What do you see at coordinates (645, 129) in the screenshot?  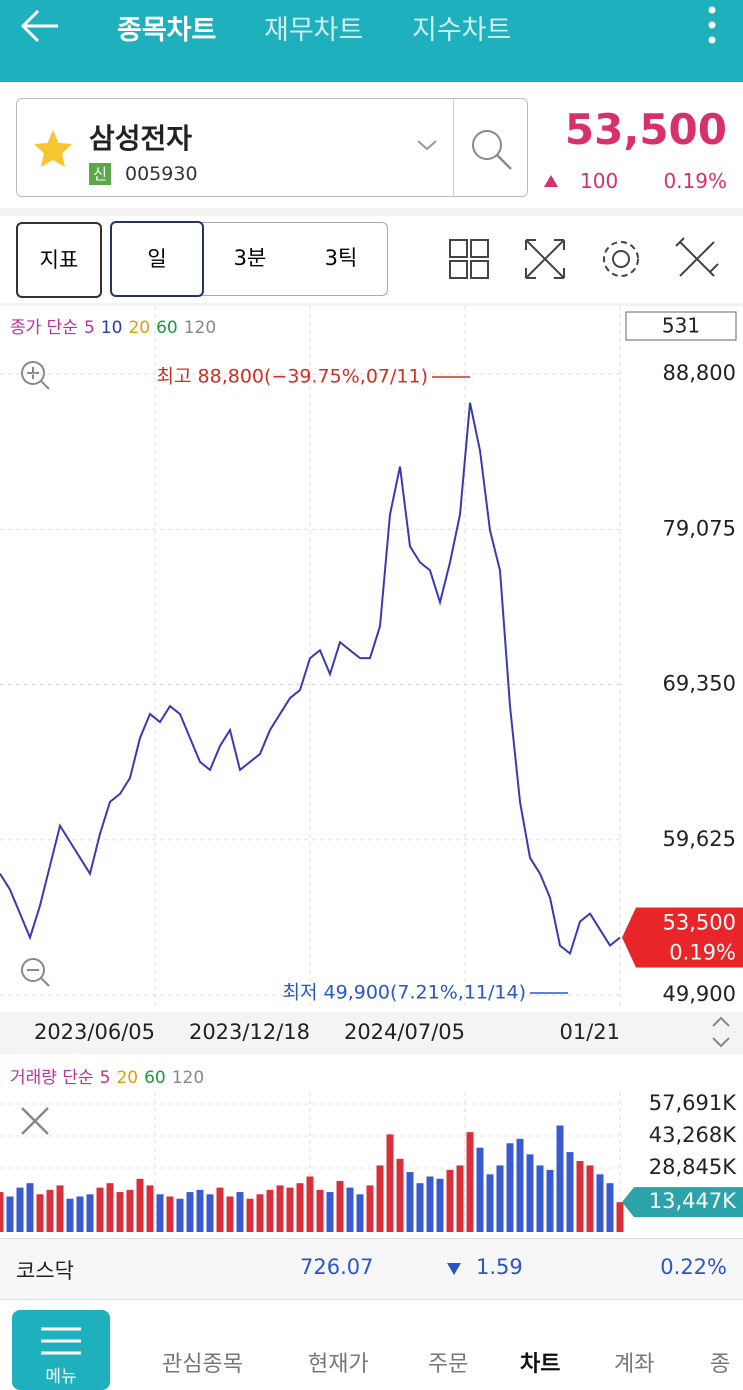 I see `price: 53,500` at bounding box center [645, 129].